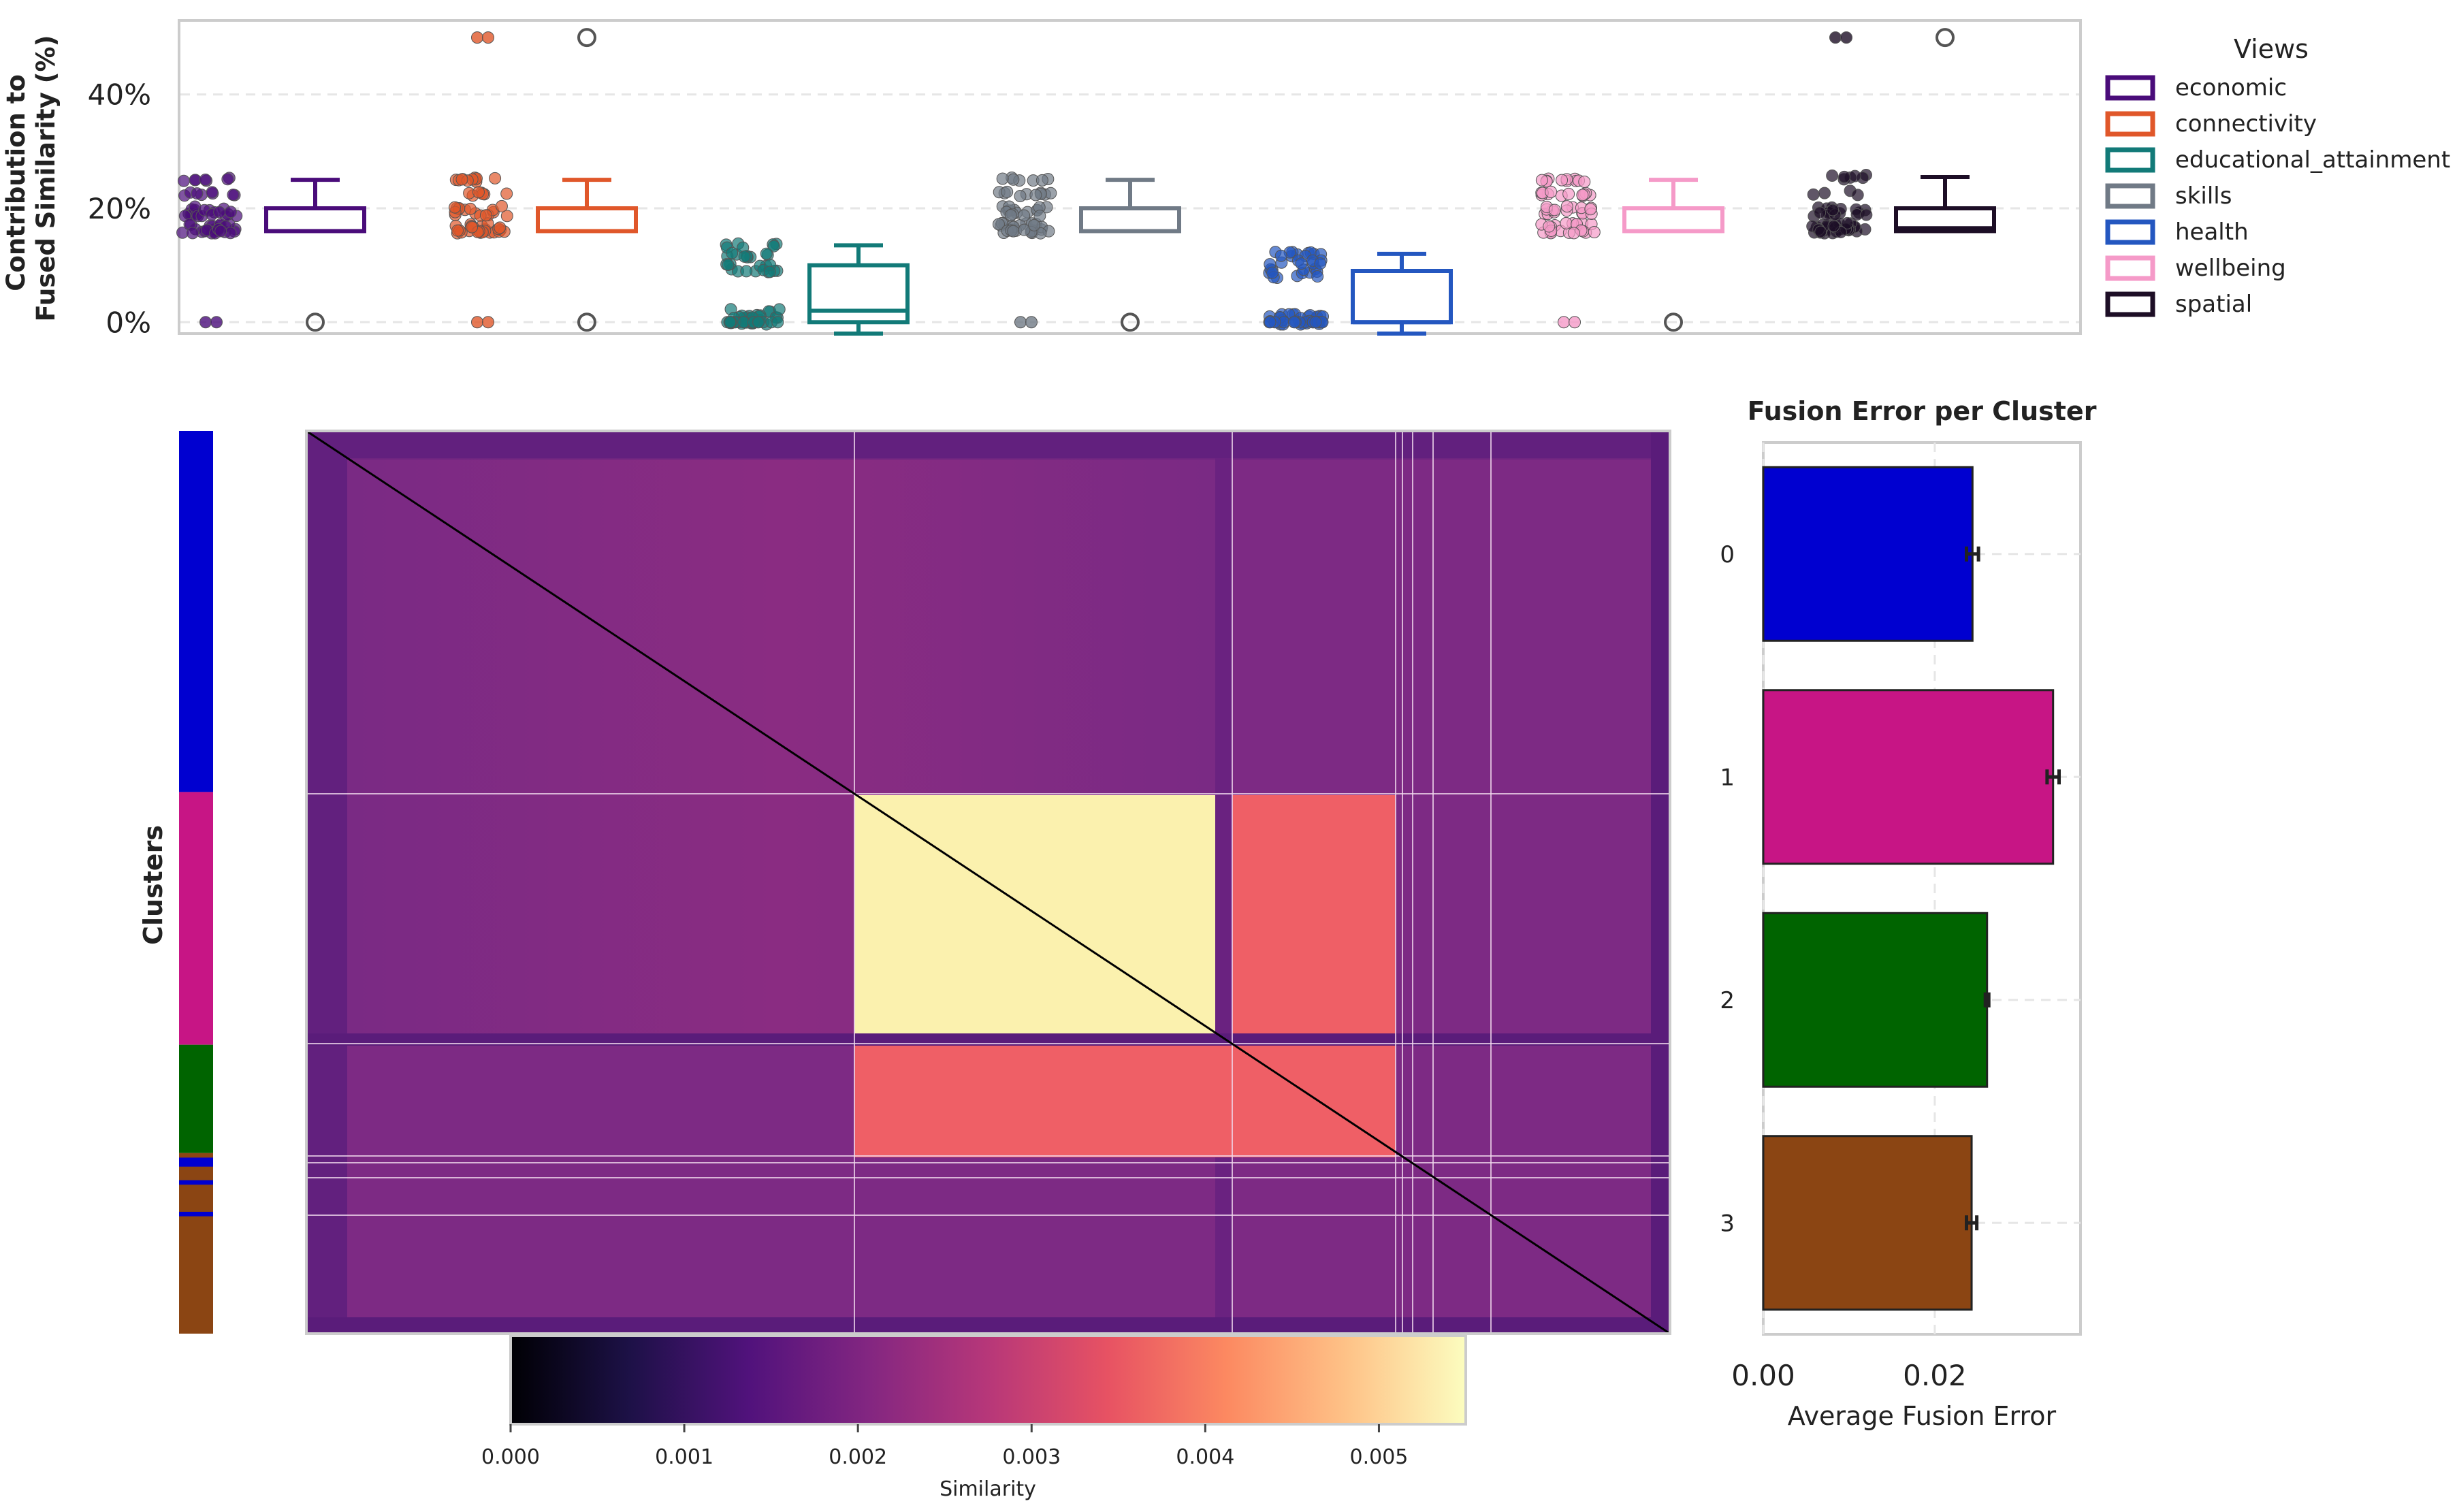  I want to click on colorbar-tick-label: 0.005, so click(1380, 1457).